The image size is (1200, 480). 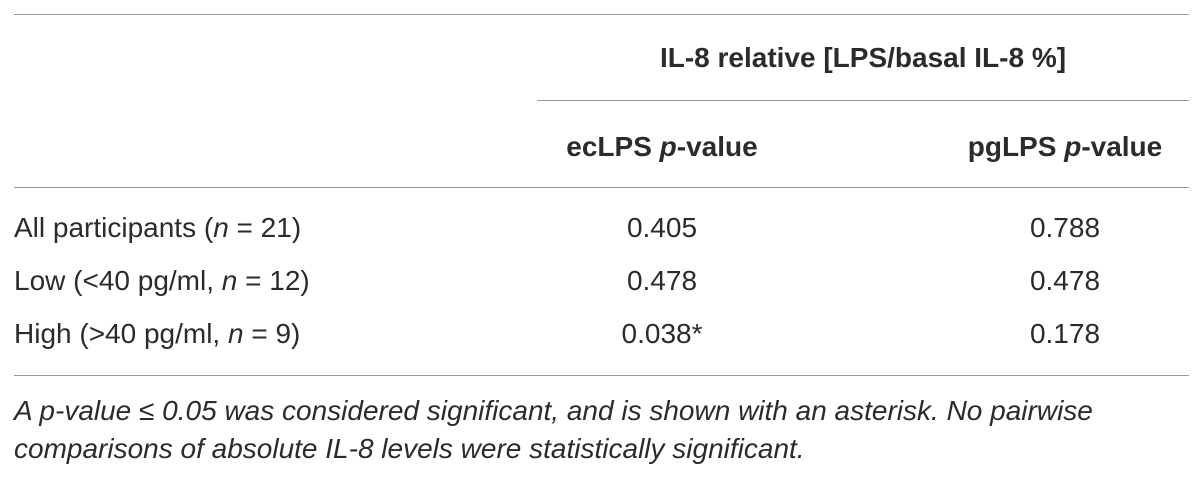 I want to click on row-label: Low (<40 pg/ml, n = 12), so click(x=162, y=281).